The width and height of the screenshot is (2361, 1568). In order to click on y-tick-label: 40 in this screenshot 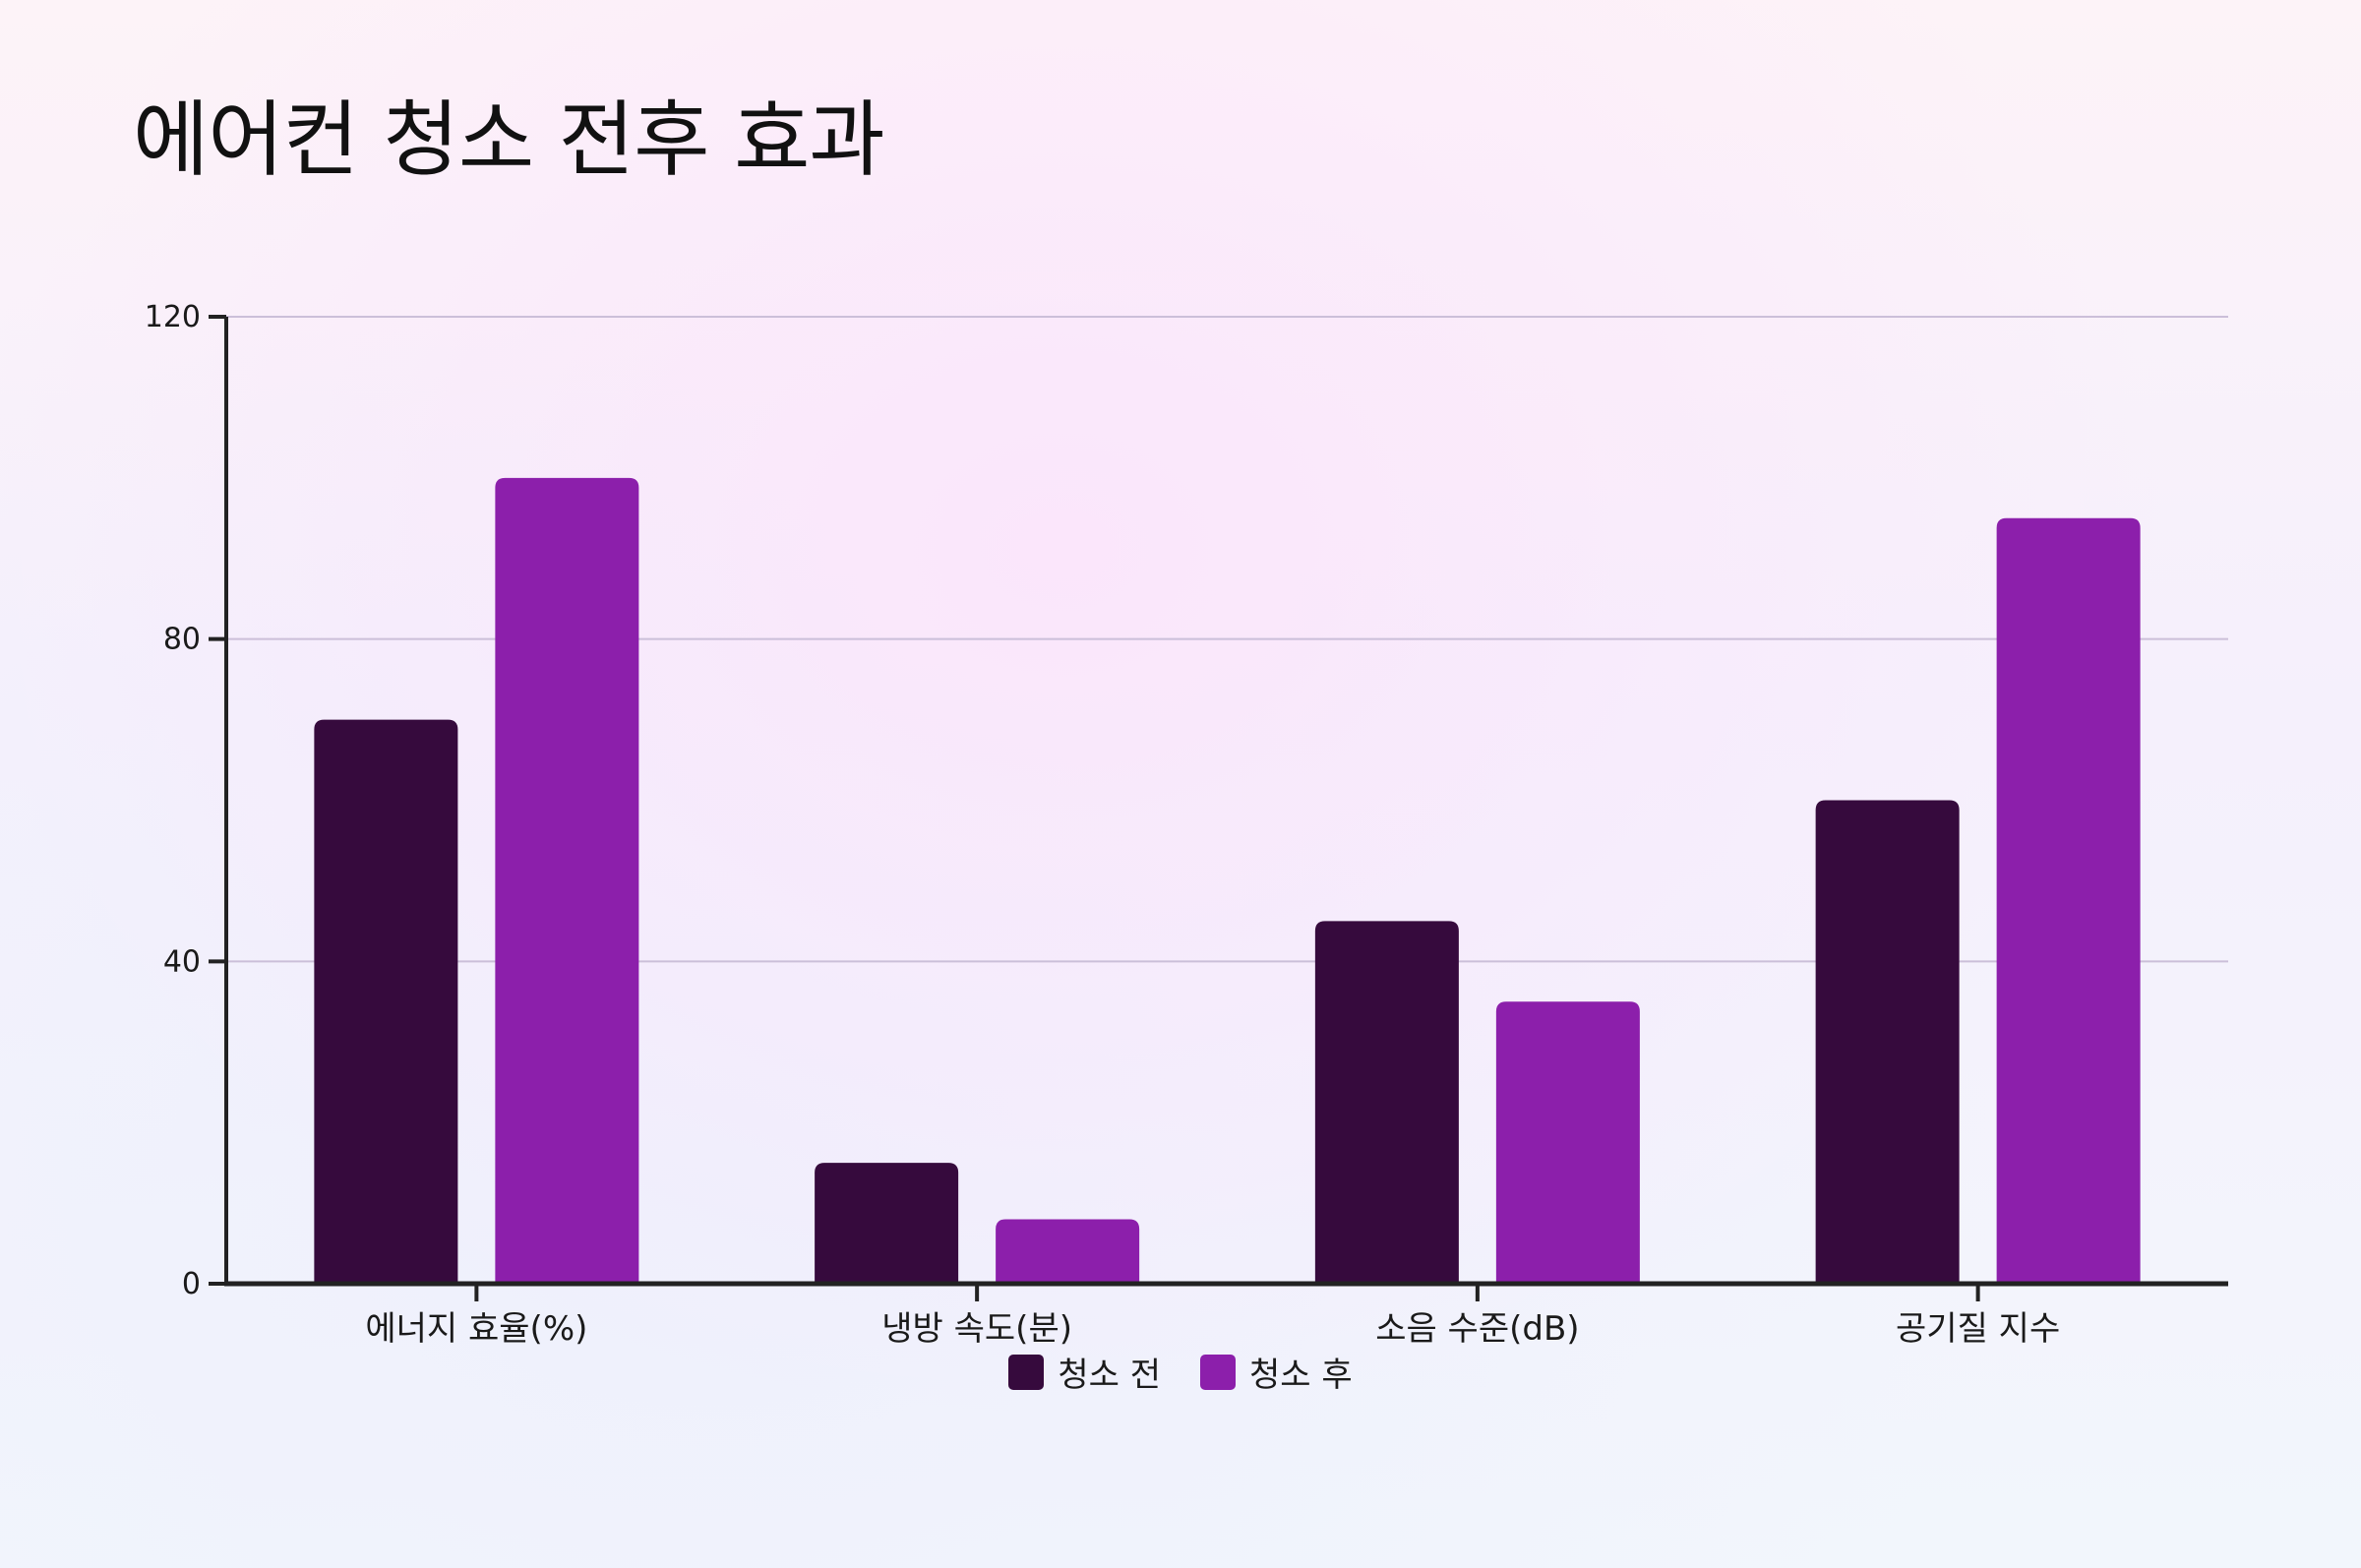, I will do `click(182, 961)`.